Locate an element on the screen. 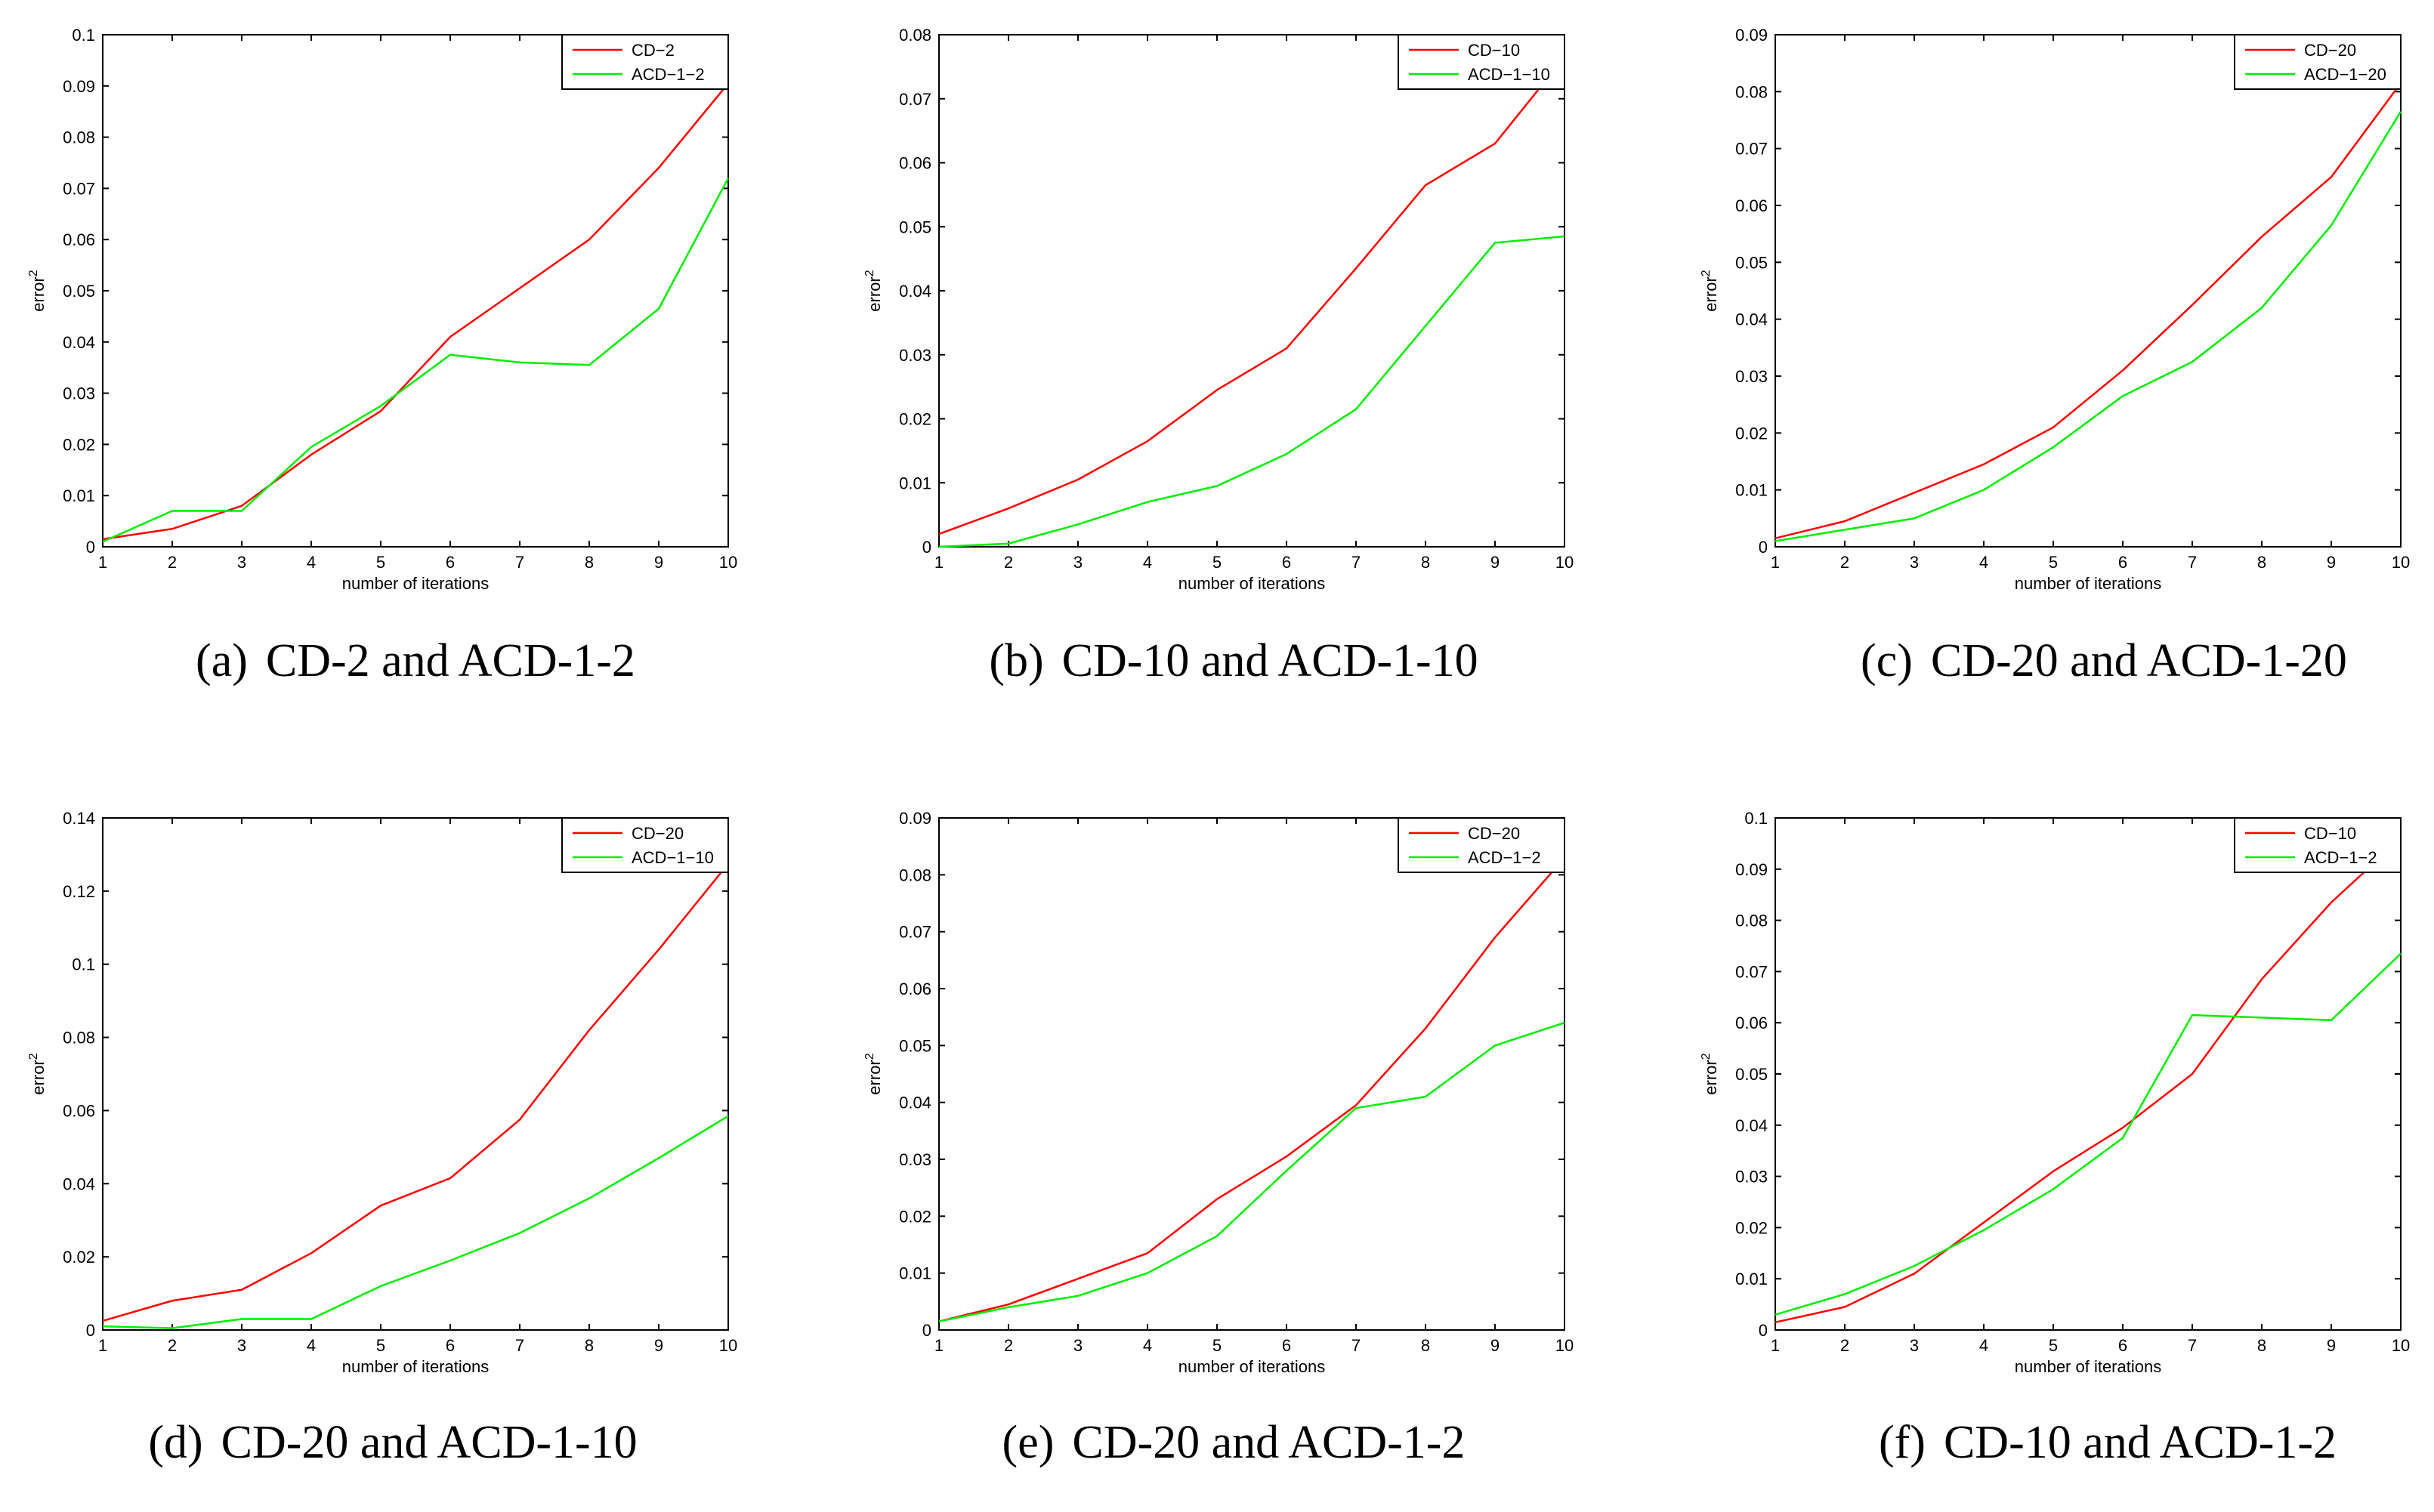 The width and height of the screenshot is (2434, 1512). y-tick-label: 0.12 is located at coordinates (79, 892).